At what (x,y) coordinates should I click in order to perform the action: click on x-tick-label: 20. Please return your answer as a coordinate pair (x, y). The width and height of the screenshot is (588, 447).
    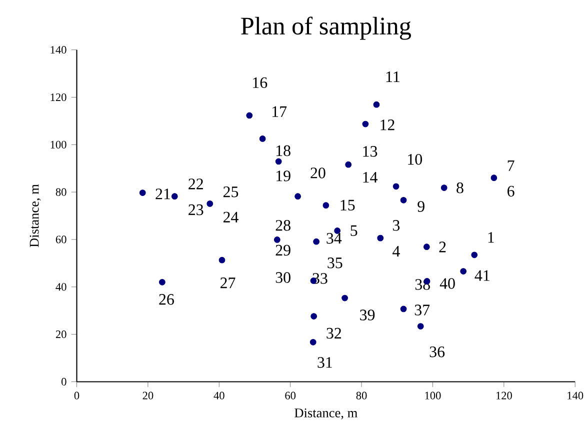
    Looking at the image, I should click on (148, 396).